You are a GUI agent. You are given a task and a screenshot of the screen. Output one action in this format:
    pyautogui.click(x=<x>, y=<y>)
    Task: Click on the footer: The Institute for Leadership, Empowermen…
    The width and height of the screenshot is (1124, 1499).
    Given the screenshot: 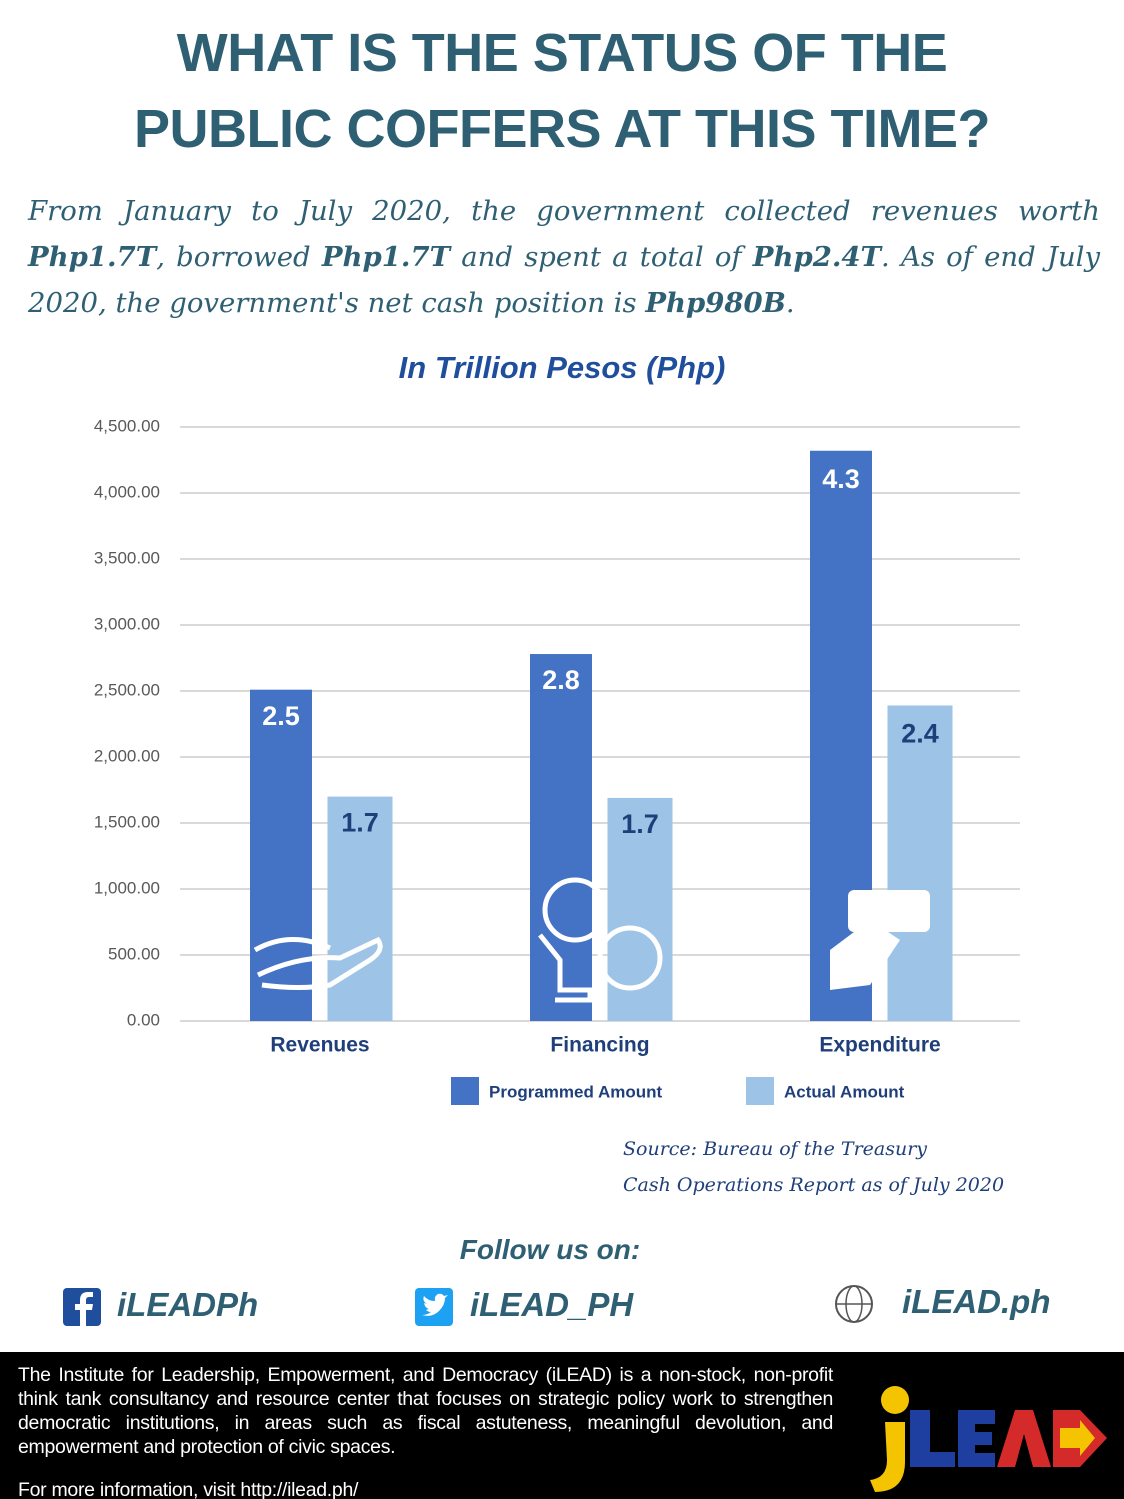 What is the action you would take?
    pyautogui.click(x=562, y=1425)
    